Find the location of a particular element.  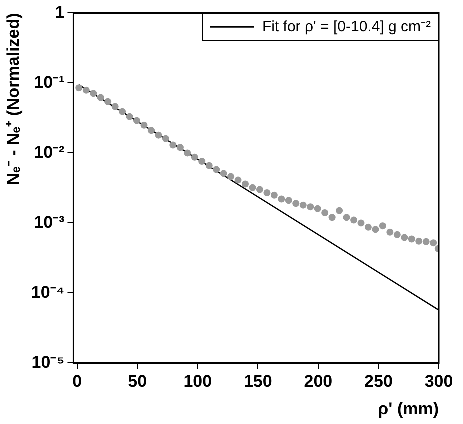

y-tick-label: 10⁻³ is located at coordinates (50, 222).